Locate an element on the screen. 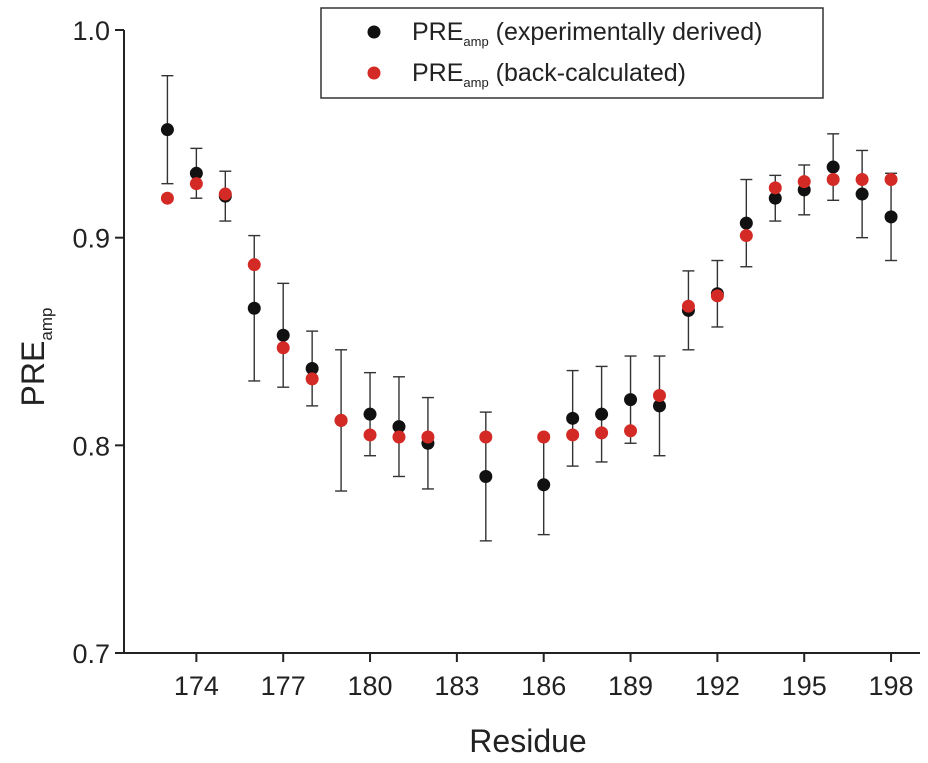  y-axis-title-base: PRE is located at coordinates (33, 374).